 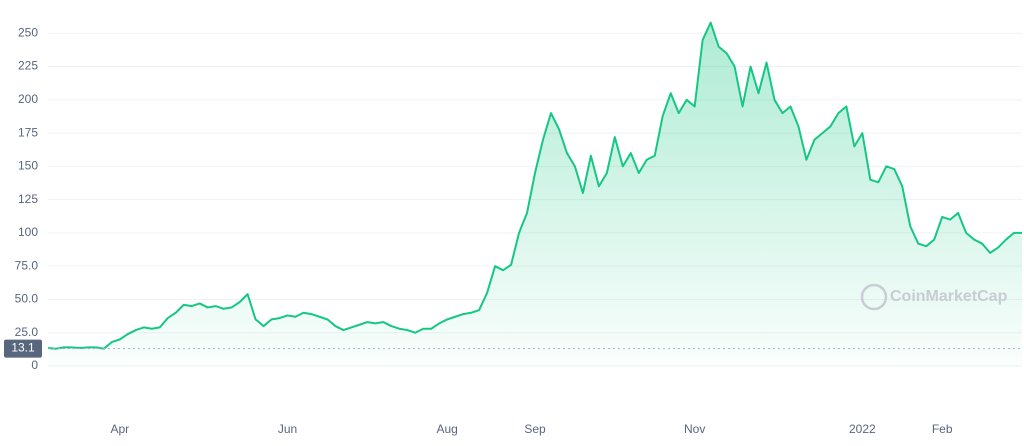 I want to click on watermark: CoinMarketCap, so click(x=949, y=296).